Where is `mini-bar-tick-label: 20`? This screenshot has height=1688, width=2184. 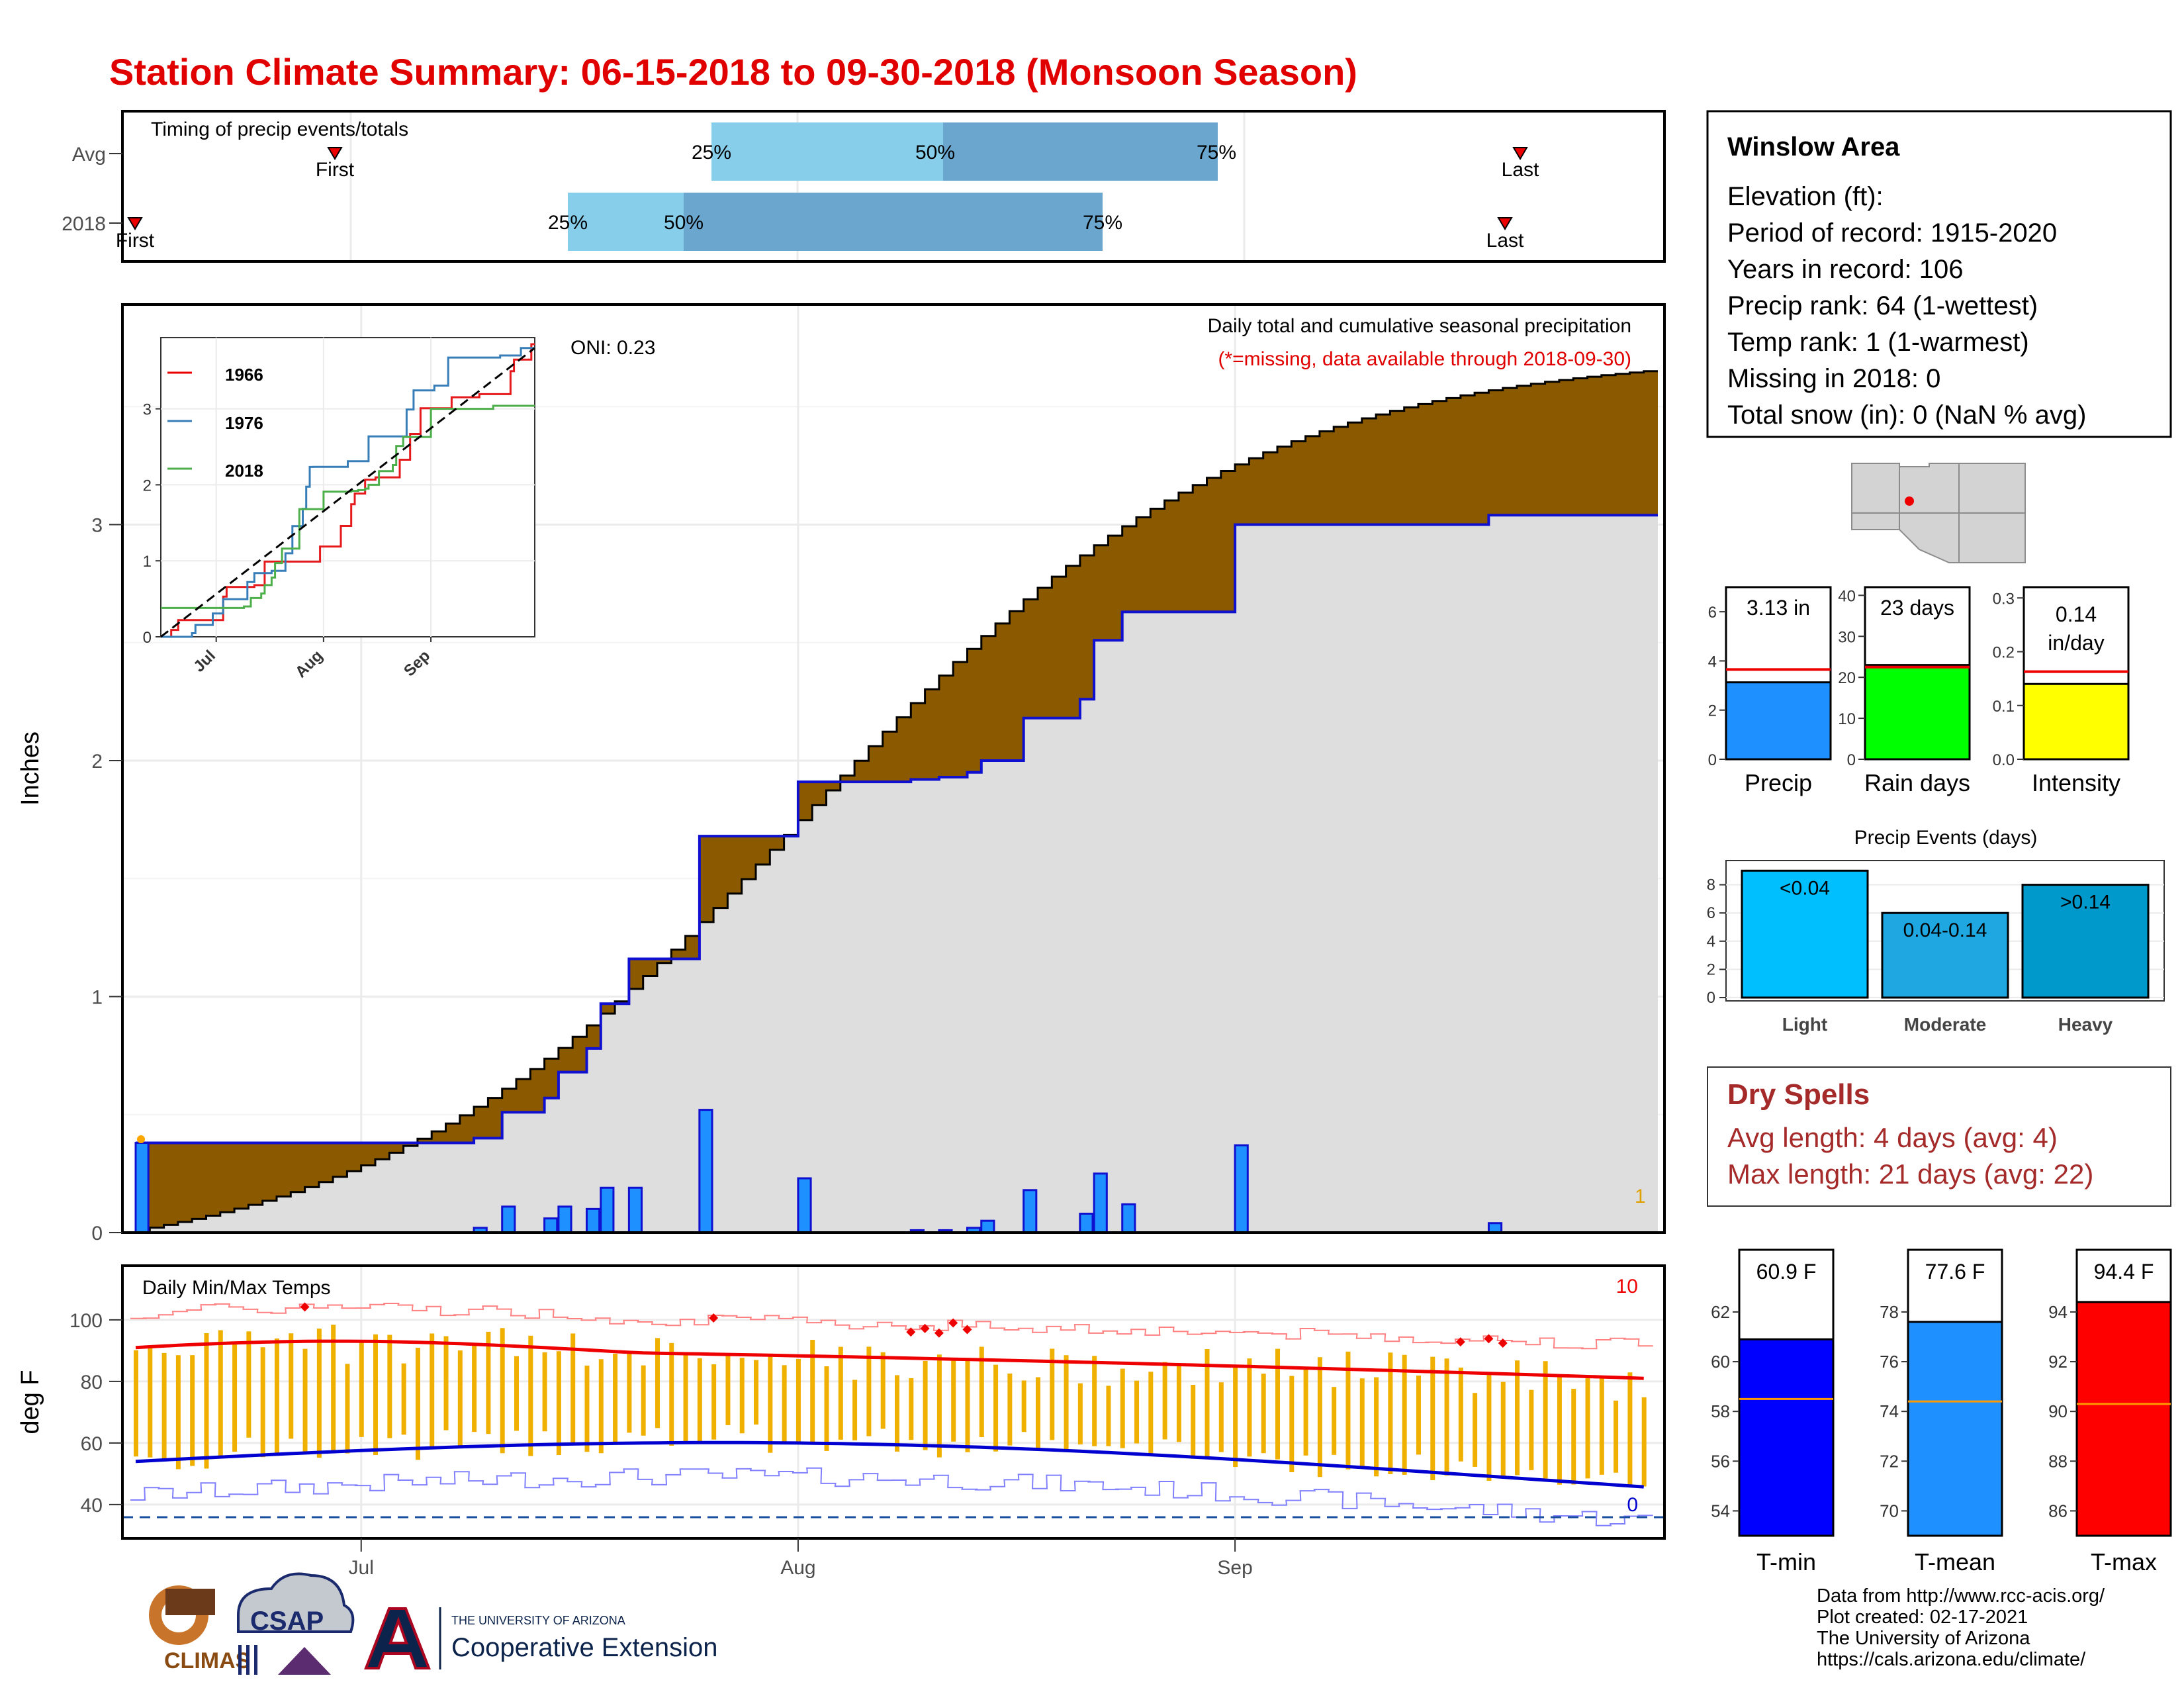 mini-bar-tick-label: 20 is located at coordinates (1847, 678).